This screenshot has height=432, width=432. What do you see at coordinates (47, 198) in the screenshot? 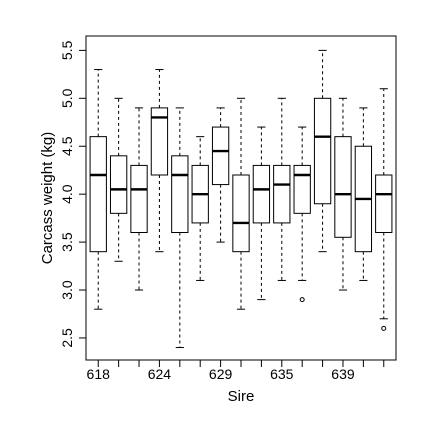
I see `y-axis-title: Carcass weight (kg)` at bounding box center [47, 198].